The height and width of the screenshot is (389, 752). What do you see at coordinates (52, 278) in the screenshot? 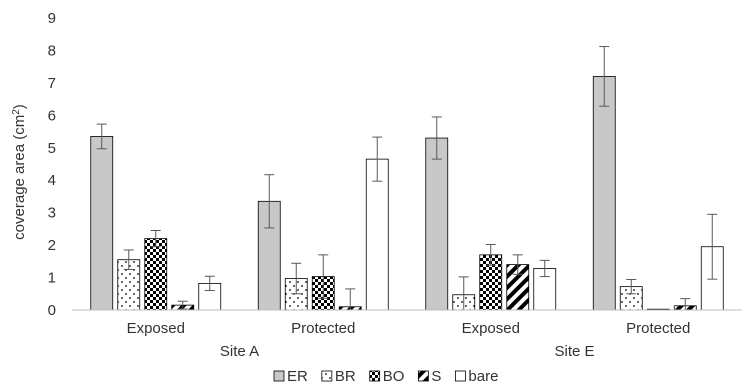
I see `y-tick-label: 1` at bounding box center [52, 278].